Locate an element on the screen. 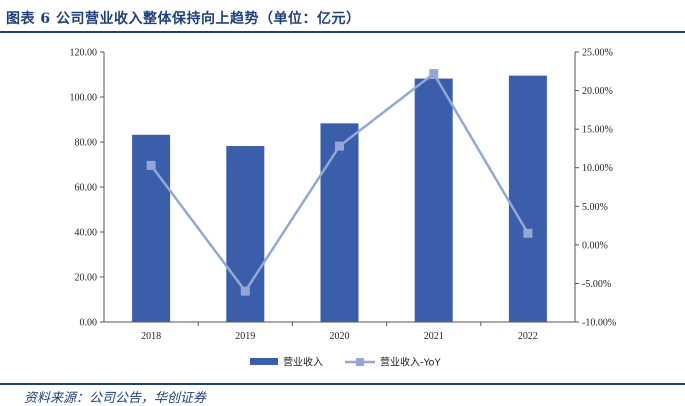  x-tick-label: 2019 is located at coordinates (245, 336).